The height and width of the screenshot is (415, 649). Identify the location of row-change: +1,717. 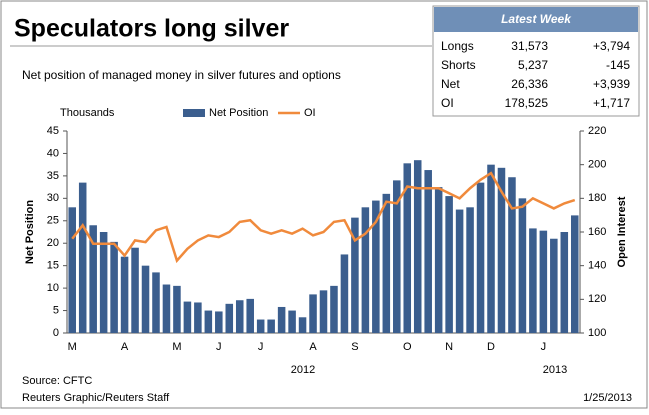
(611, 103).